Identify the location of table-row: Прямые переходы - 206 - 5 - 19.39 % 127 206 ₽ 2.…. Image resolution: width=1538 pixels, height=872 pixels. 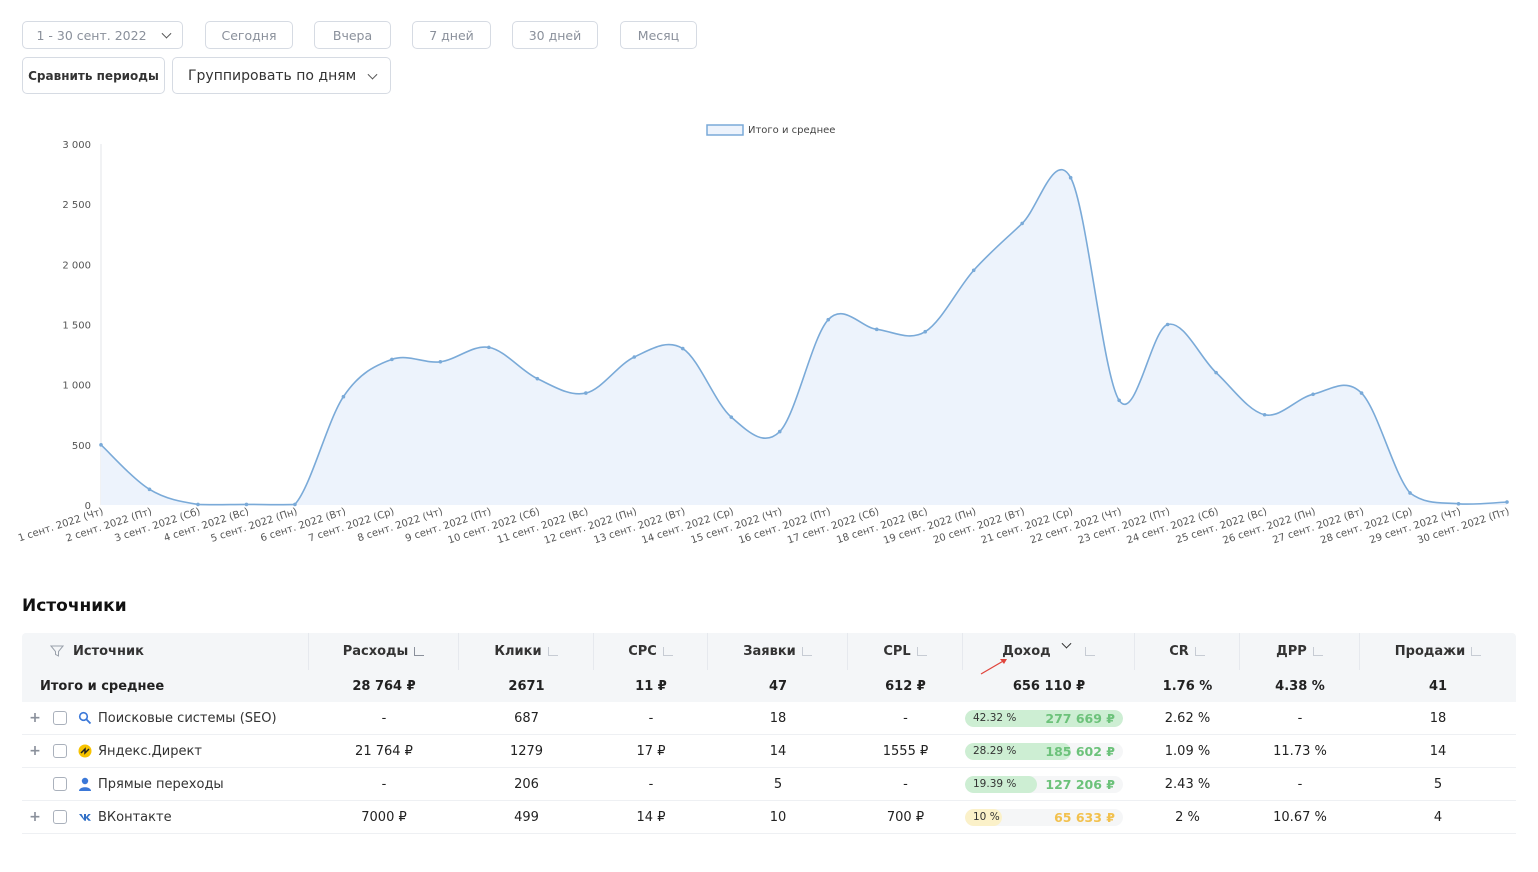
(769, 784).